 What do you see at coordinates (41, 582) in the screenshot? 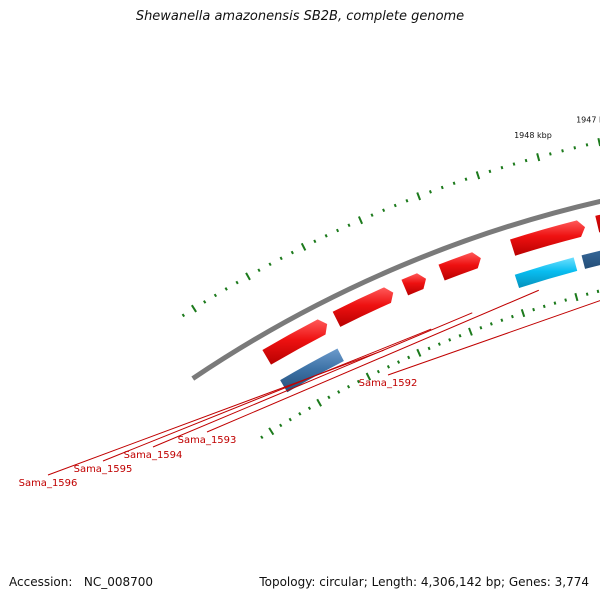
I see `accession-label: Accession:` at bounding box center [41, 582].